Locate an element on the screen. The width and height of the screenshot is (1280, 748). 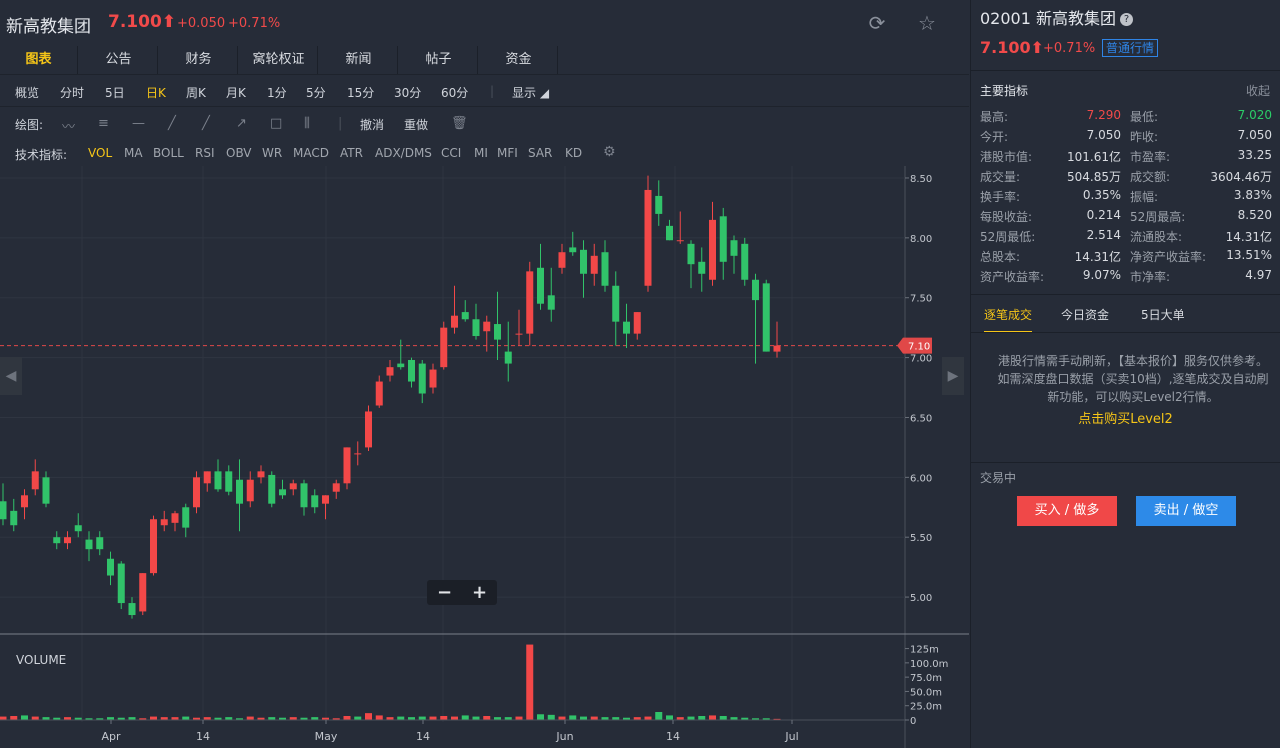
indicator-sar: SAR is located at coordinates (540, 153).